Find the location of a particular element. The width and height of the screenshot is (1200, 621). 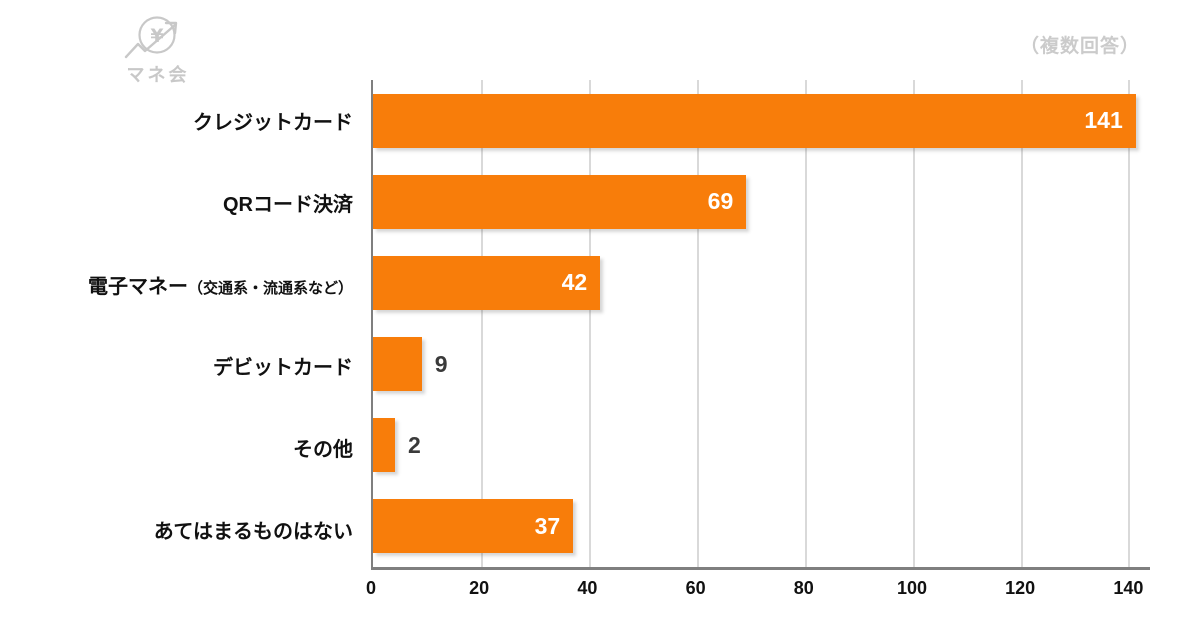

multiple-answers-note: （複数回答） is located at coordinates (1079, 46).